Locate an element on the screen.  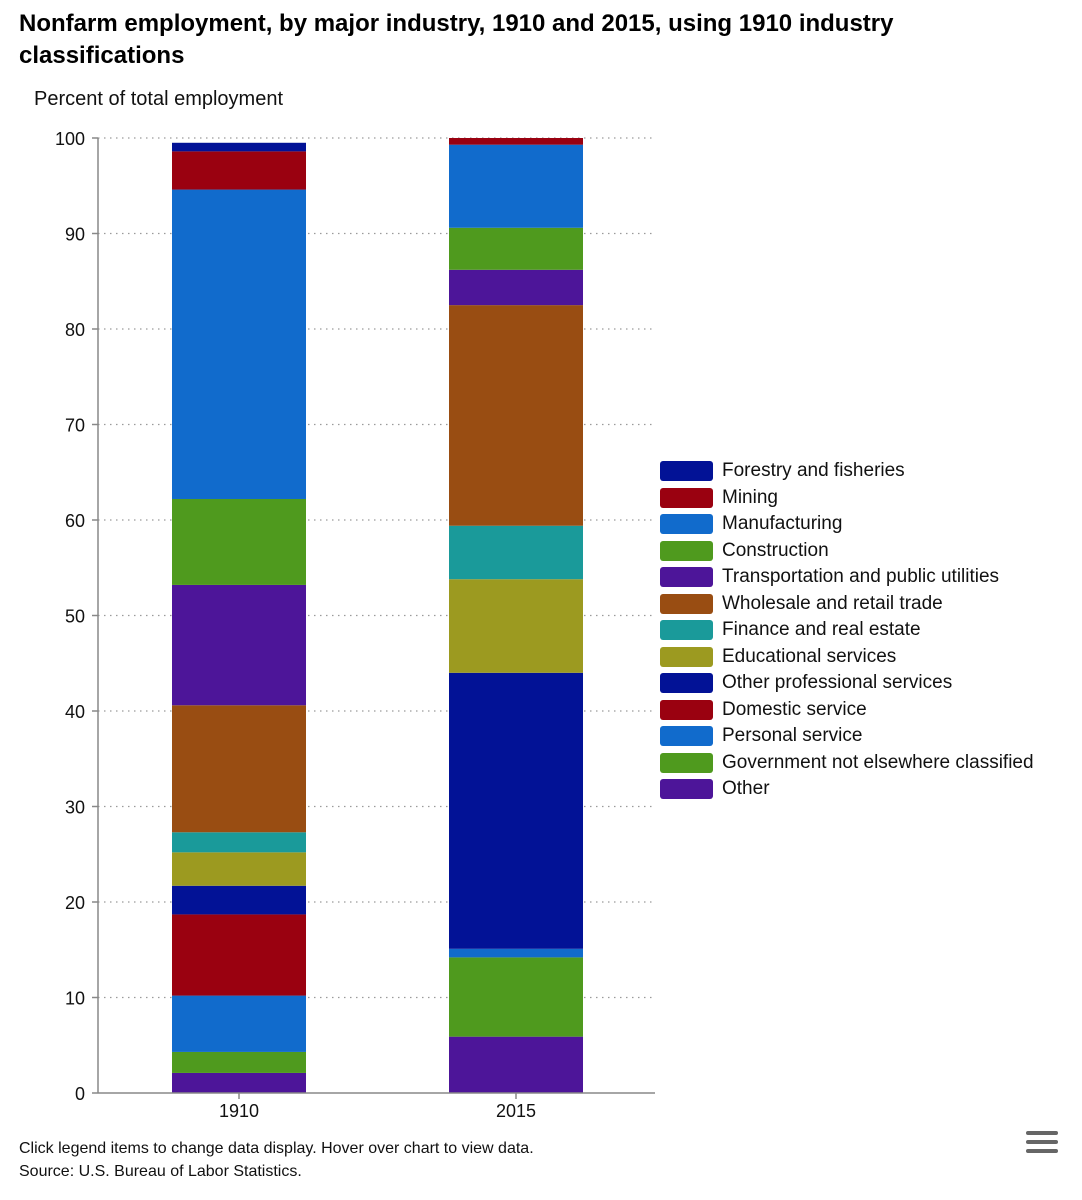
legend-label: Personal service is located at coordinates (792, 736).